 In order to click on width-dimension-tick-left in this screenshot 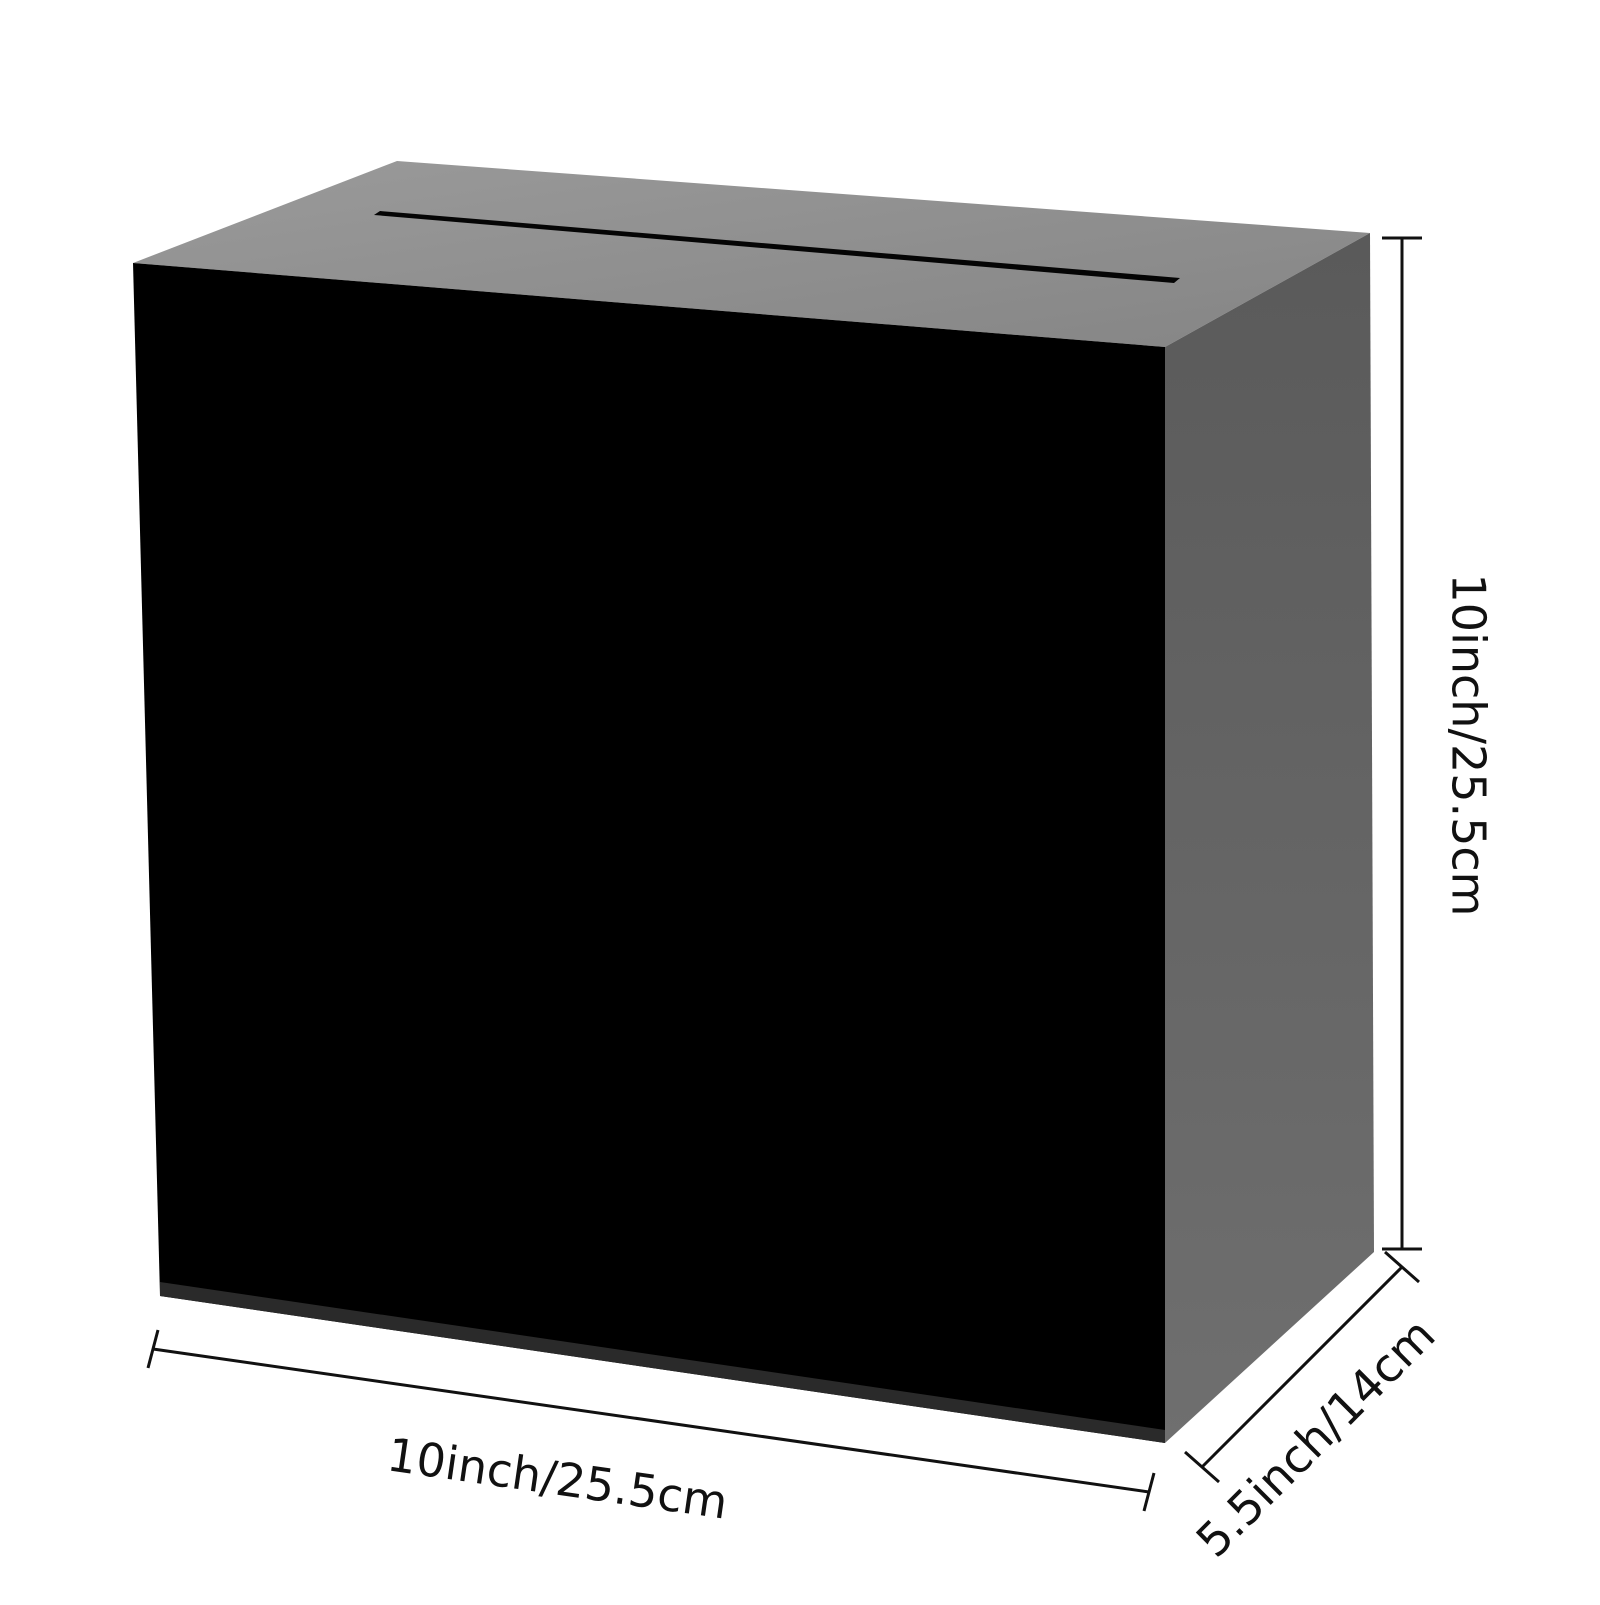, I will do `click(153, 1349)`.